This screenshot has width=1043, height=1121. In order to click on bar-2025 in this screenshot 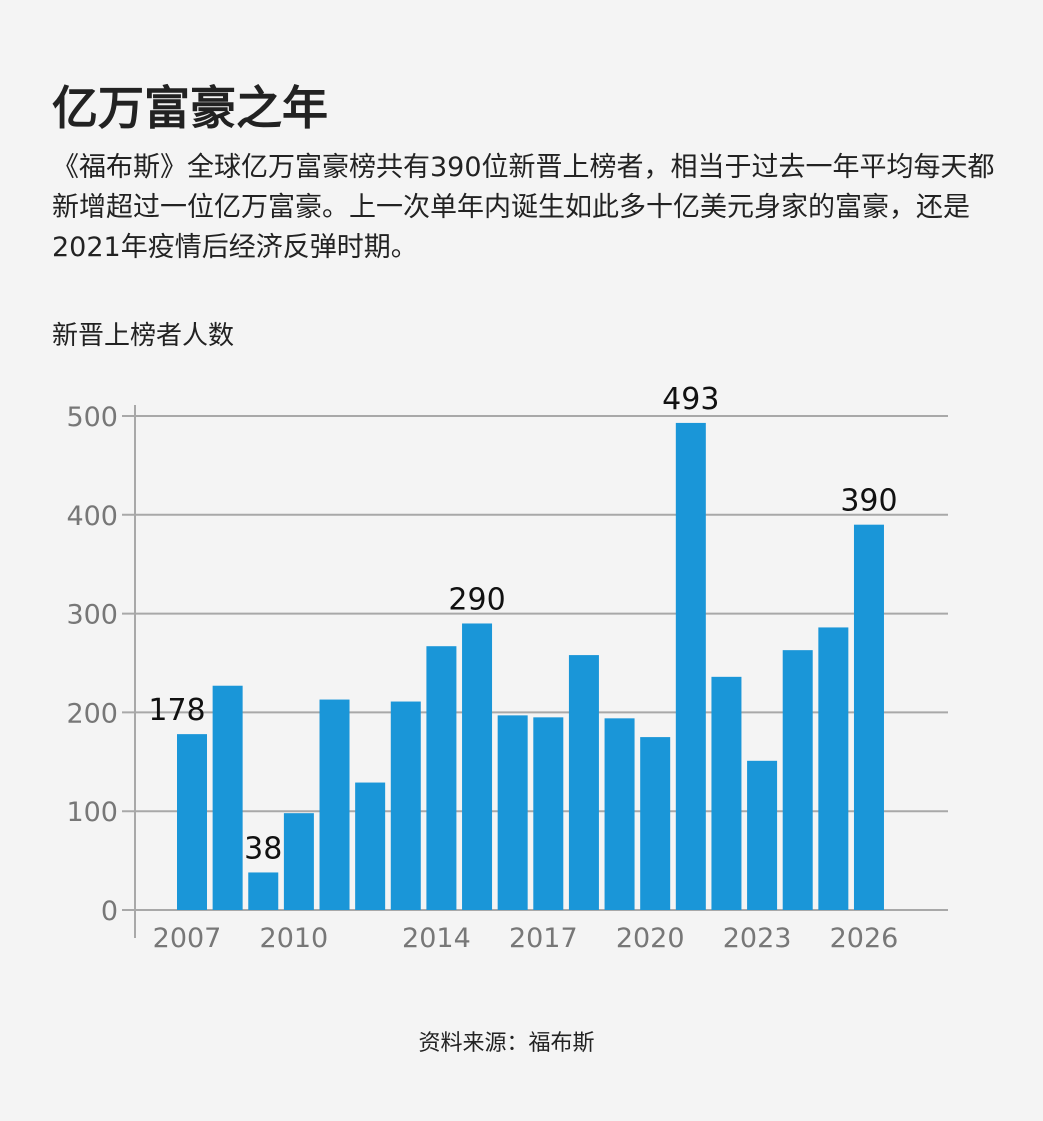, I will do `click(833, 768)`.